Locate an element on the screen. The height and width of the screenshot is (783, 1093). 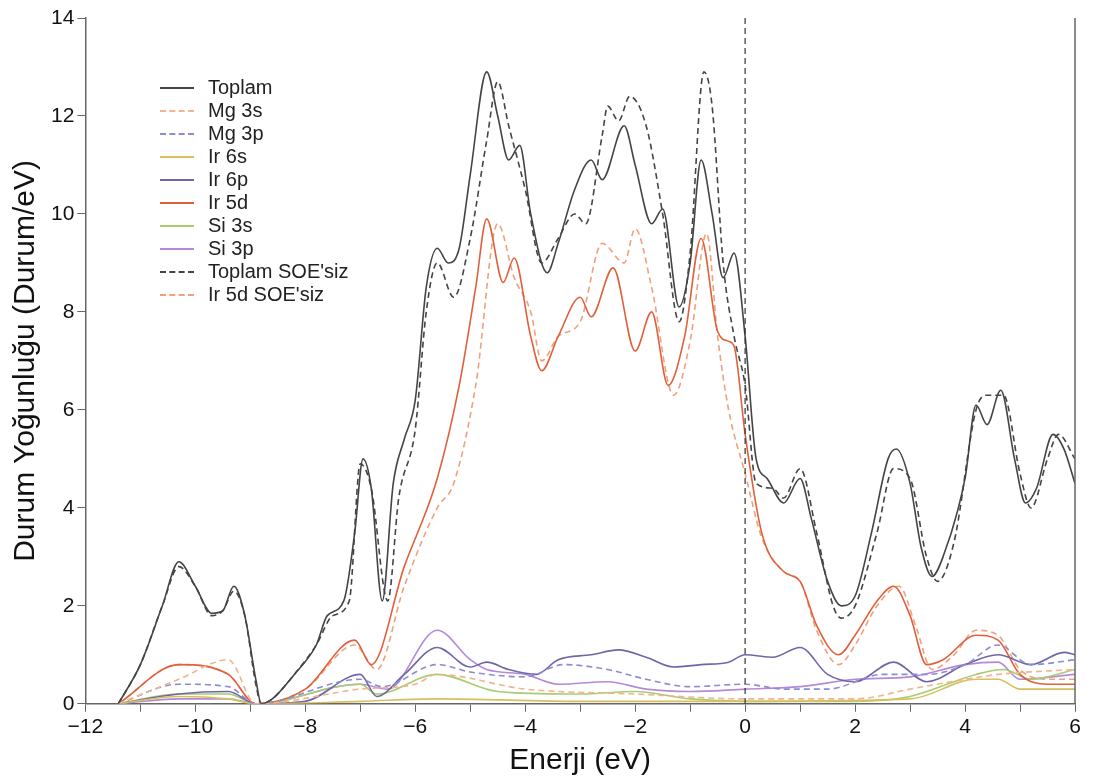
y-tick-label: 10 is located at coordinates (63, 212).